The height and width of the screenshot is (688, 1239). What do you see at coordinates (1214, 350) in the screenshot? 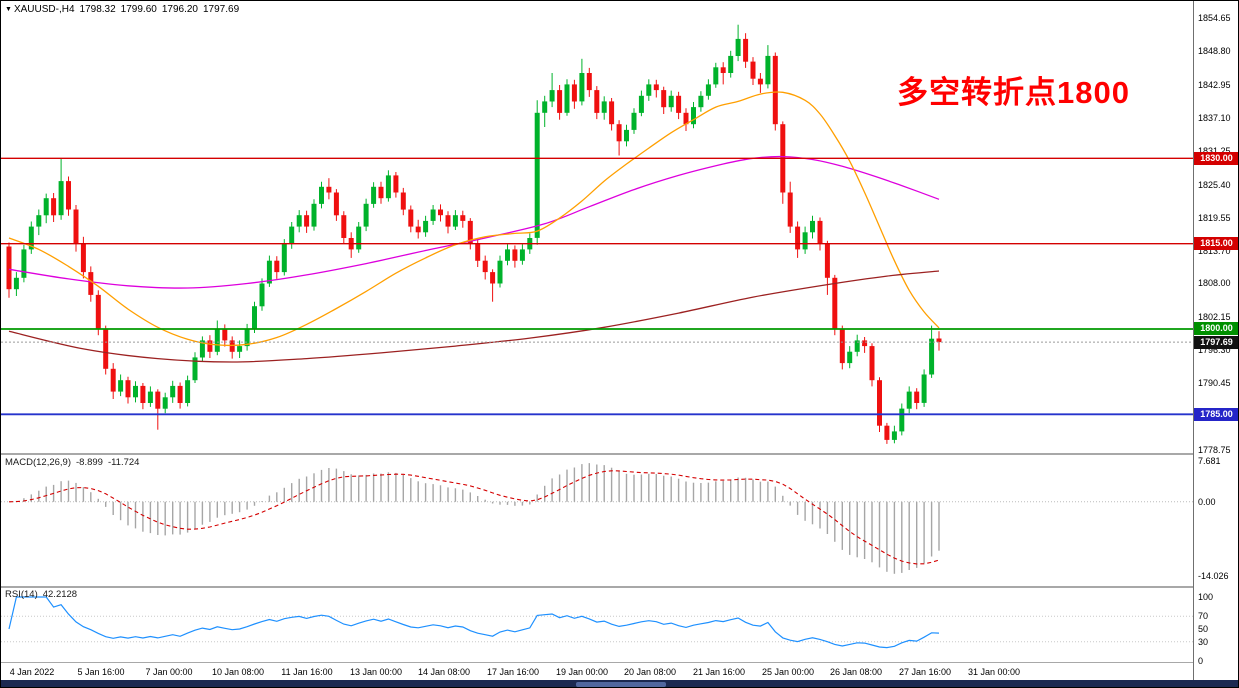
I see `price-axis-tick: 1796.30` at bounding box center [1214, 350].